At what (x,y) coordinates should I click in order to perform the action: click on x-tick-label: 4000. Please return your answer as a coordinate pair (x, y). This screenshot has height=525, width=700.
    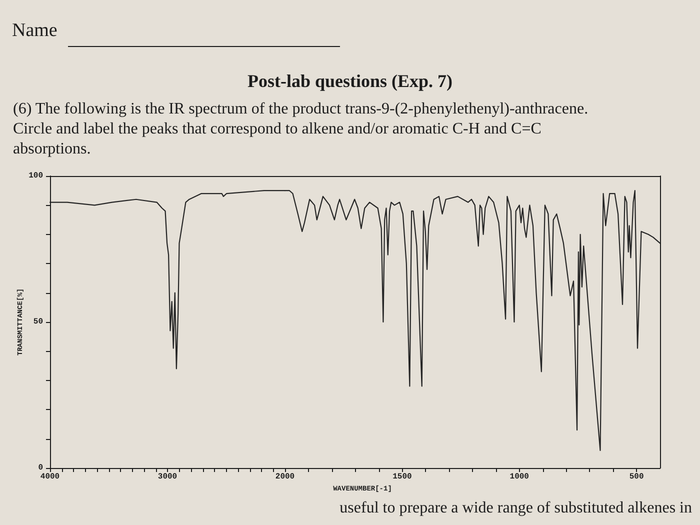
    Looking at the image, I should click on (50, 477).